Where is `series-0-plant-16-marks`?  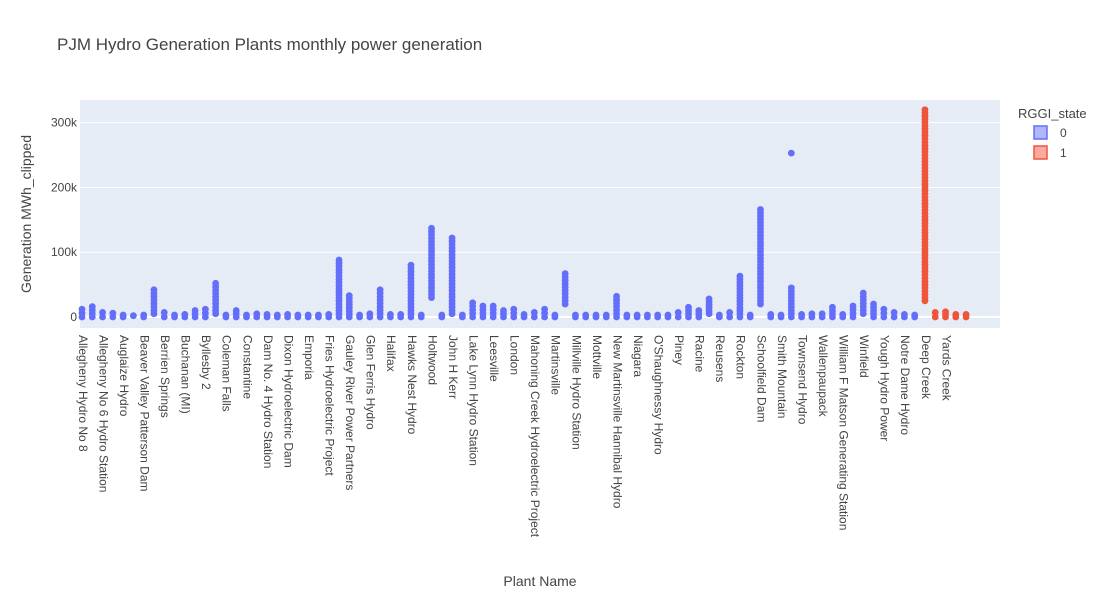 series-0-plant-16-marks is located at coordinates (246, 316).